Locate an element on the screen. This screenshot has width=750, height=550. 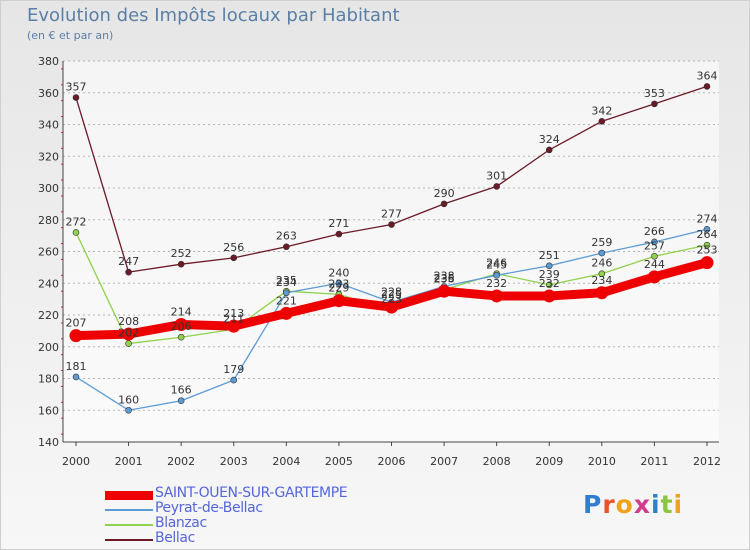
data-label-bellac: 271 is located at coordinates (338, 223).